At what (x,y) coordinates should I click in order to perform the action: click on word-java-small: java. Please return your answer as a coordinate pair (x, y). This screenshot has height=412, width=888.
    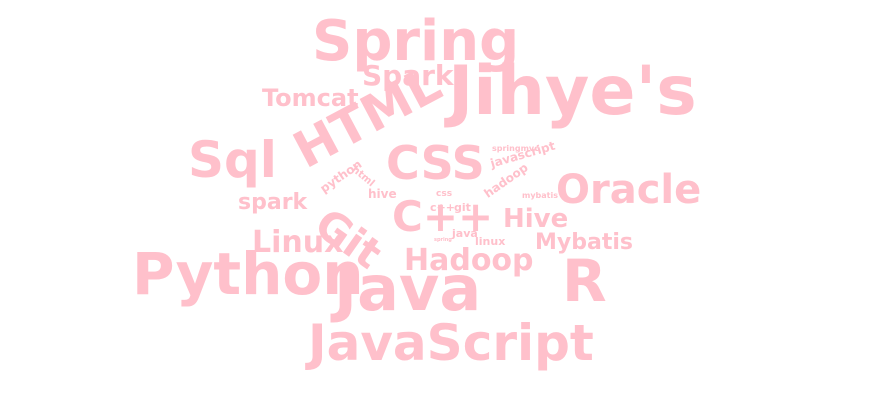
    Looking at the image, I should click on (465, 233).